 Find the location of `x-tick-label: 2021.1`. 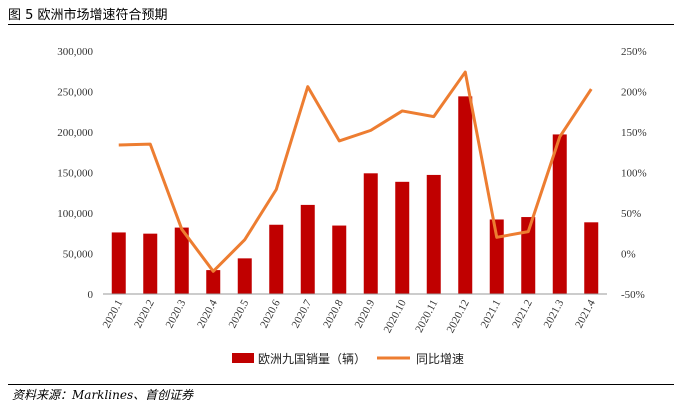

x-tick-label: 2021.1 is located at coordinates (491, 314).